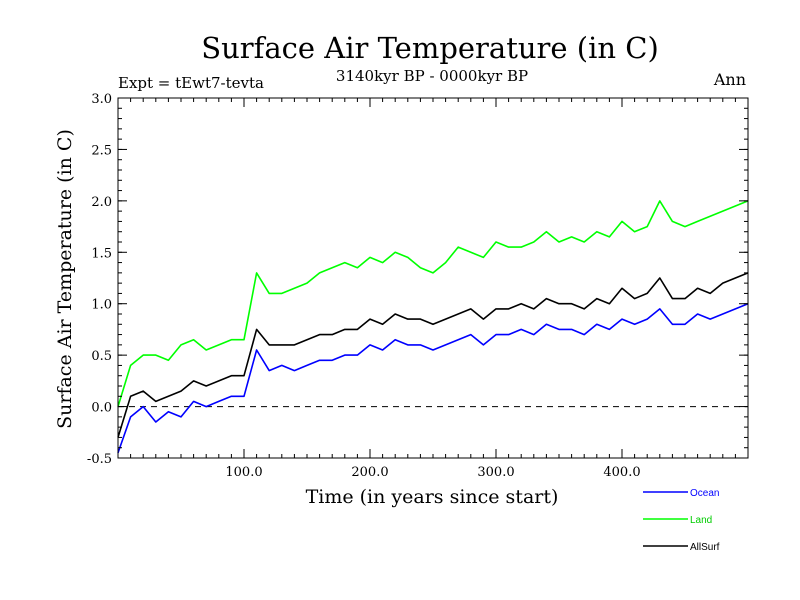 Image resolution: width=800 pixels, height=600 pixels. What do you see at coordinates (681, 520) in the screenshot?
I see `legend: Ocean Land AllSurf` at bounding box center [681, 520].